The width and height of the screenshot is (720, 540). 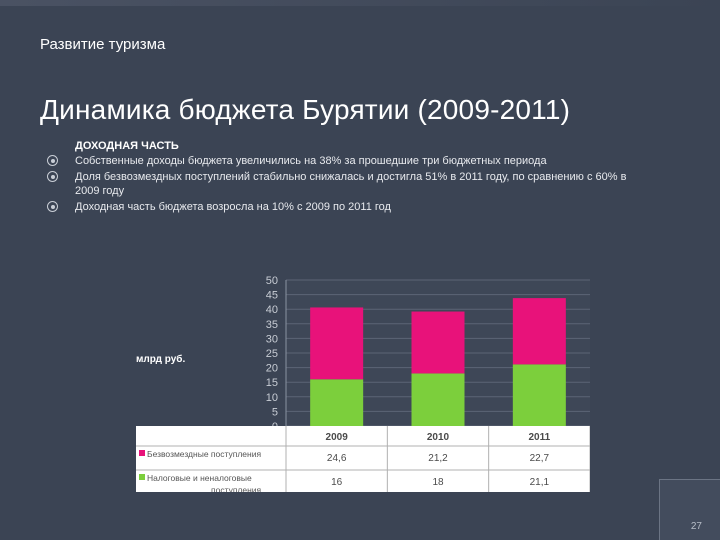 I want to click on frame-top-line, so click(x=360, y=3).